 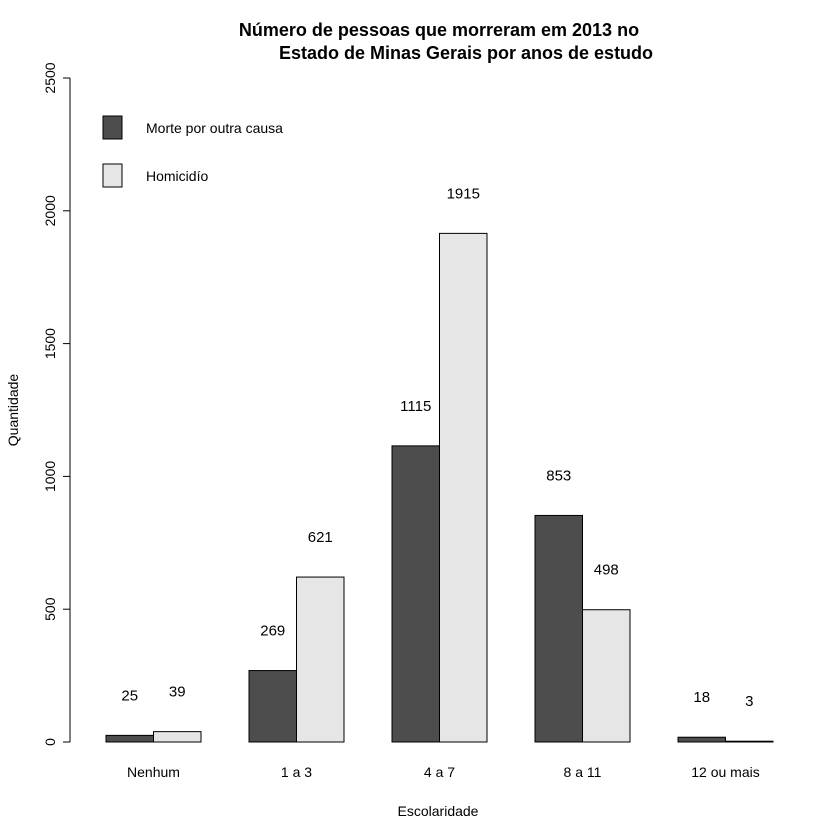 What do you see at coordinates (50, 343) in the screenshot?
I see `y-tick-label: 1500` at bounding box center [50, 343].